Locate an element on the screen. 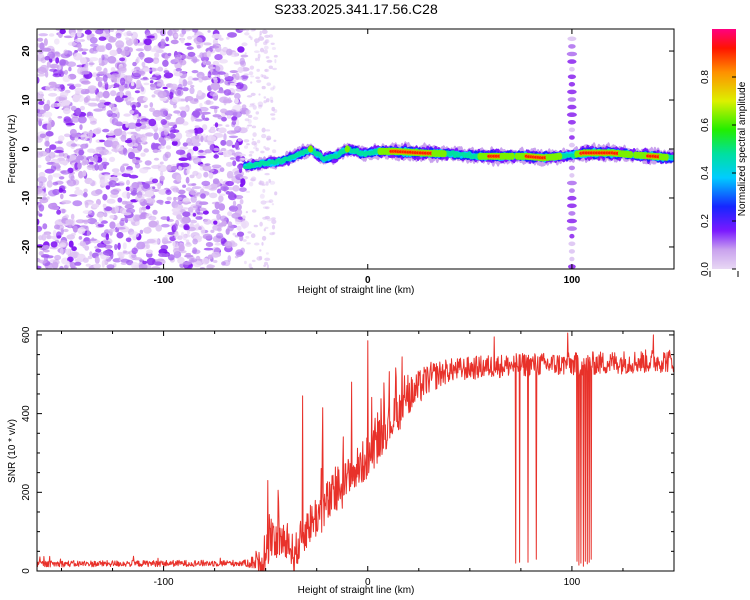 This screenshot has width=750, height=600. y-tick-label: 200 is located at coordinates (26, 492).